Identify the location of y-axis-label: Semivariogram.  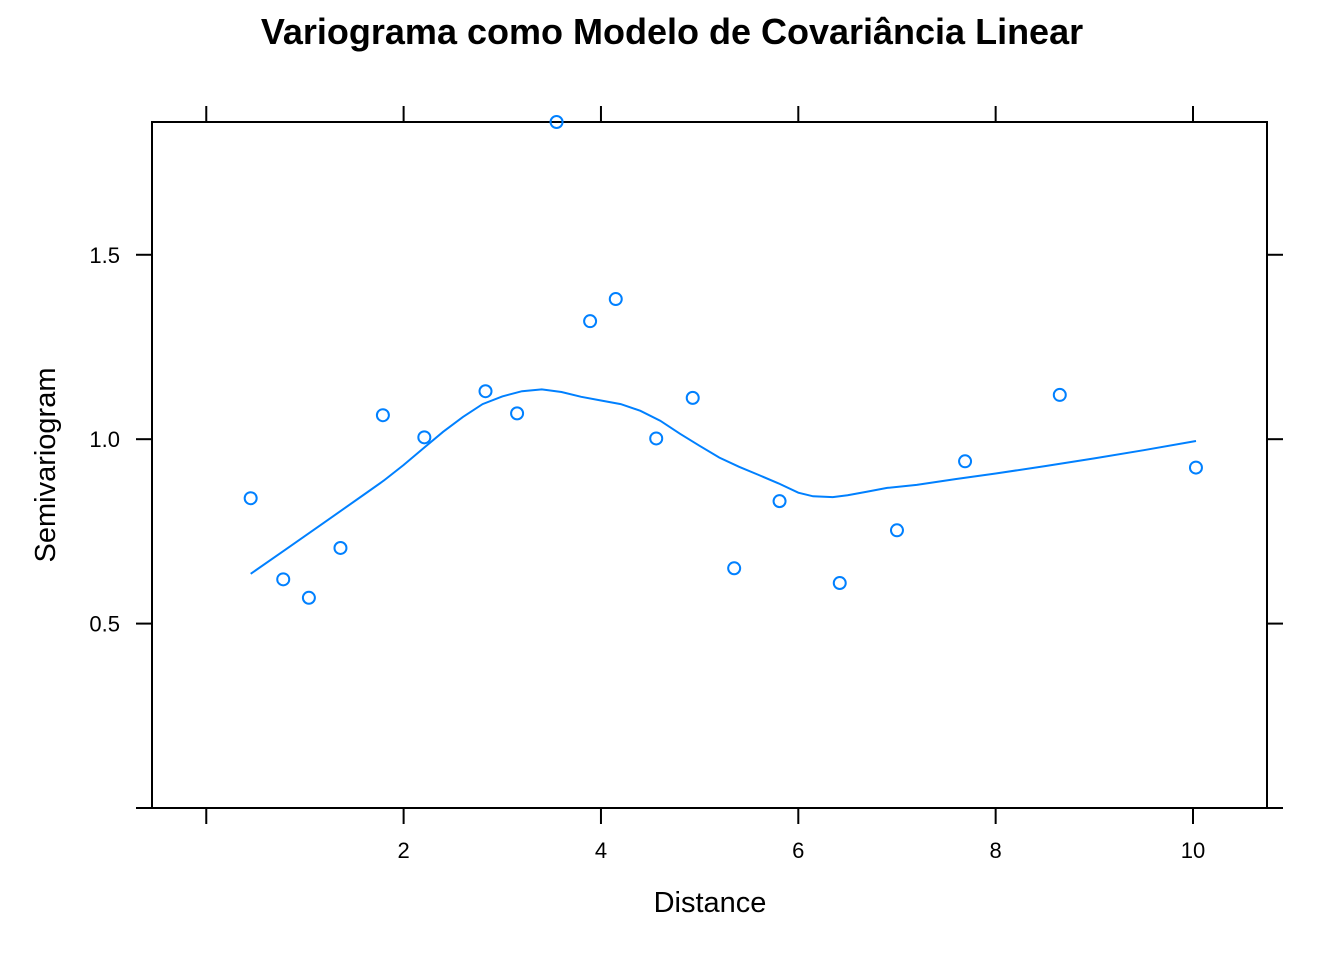
(46, 465).